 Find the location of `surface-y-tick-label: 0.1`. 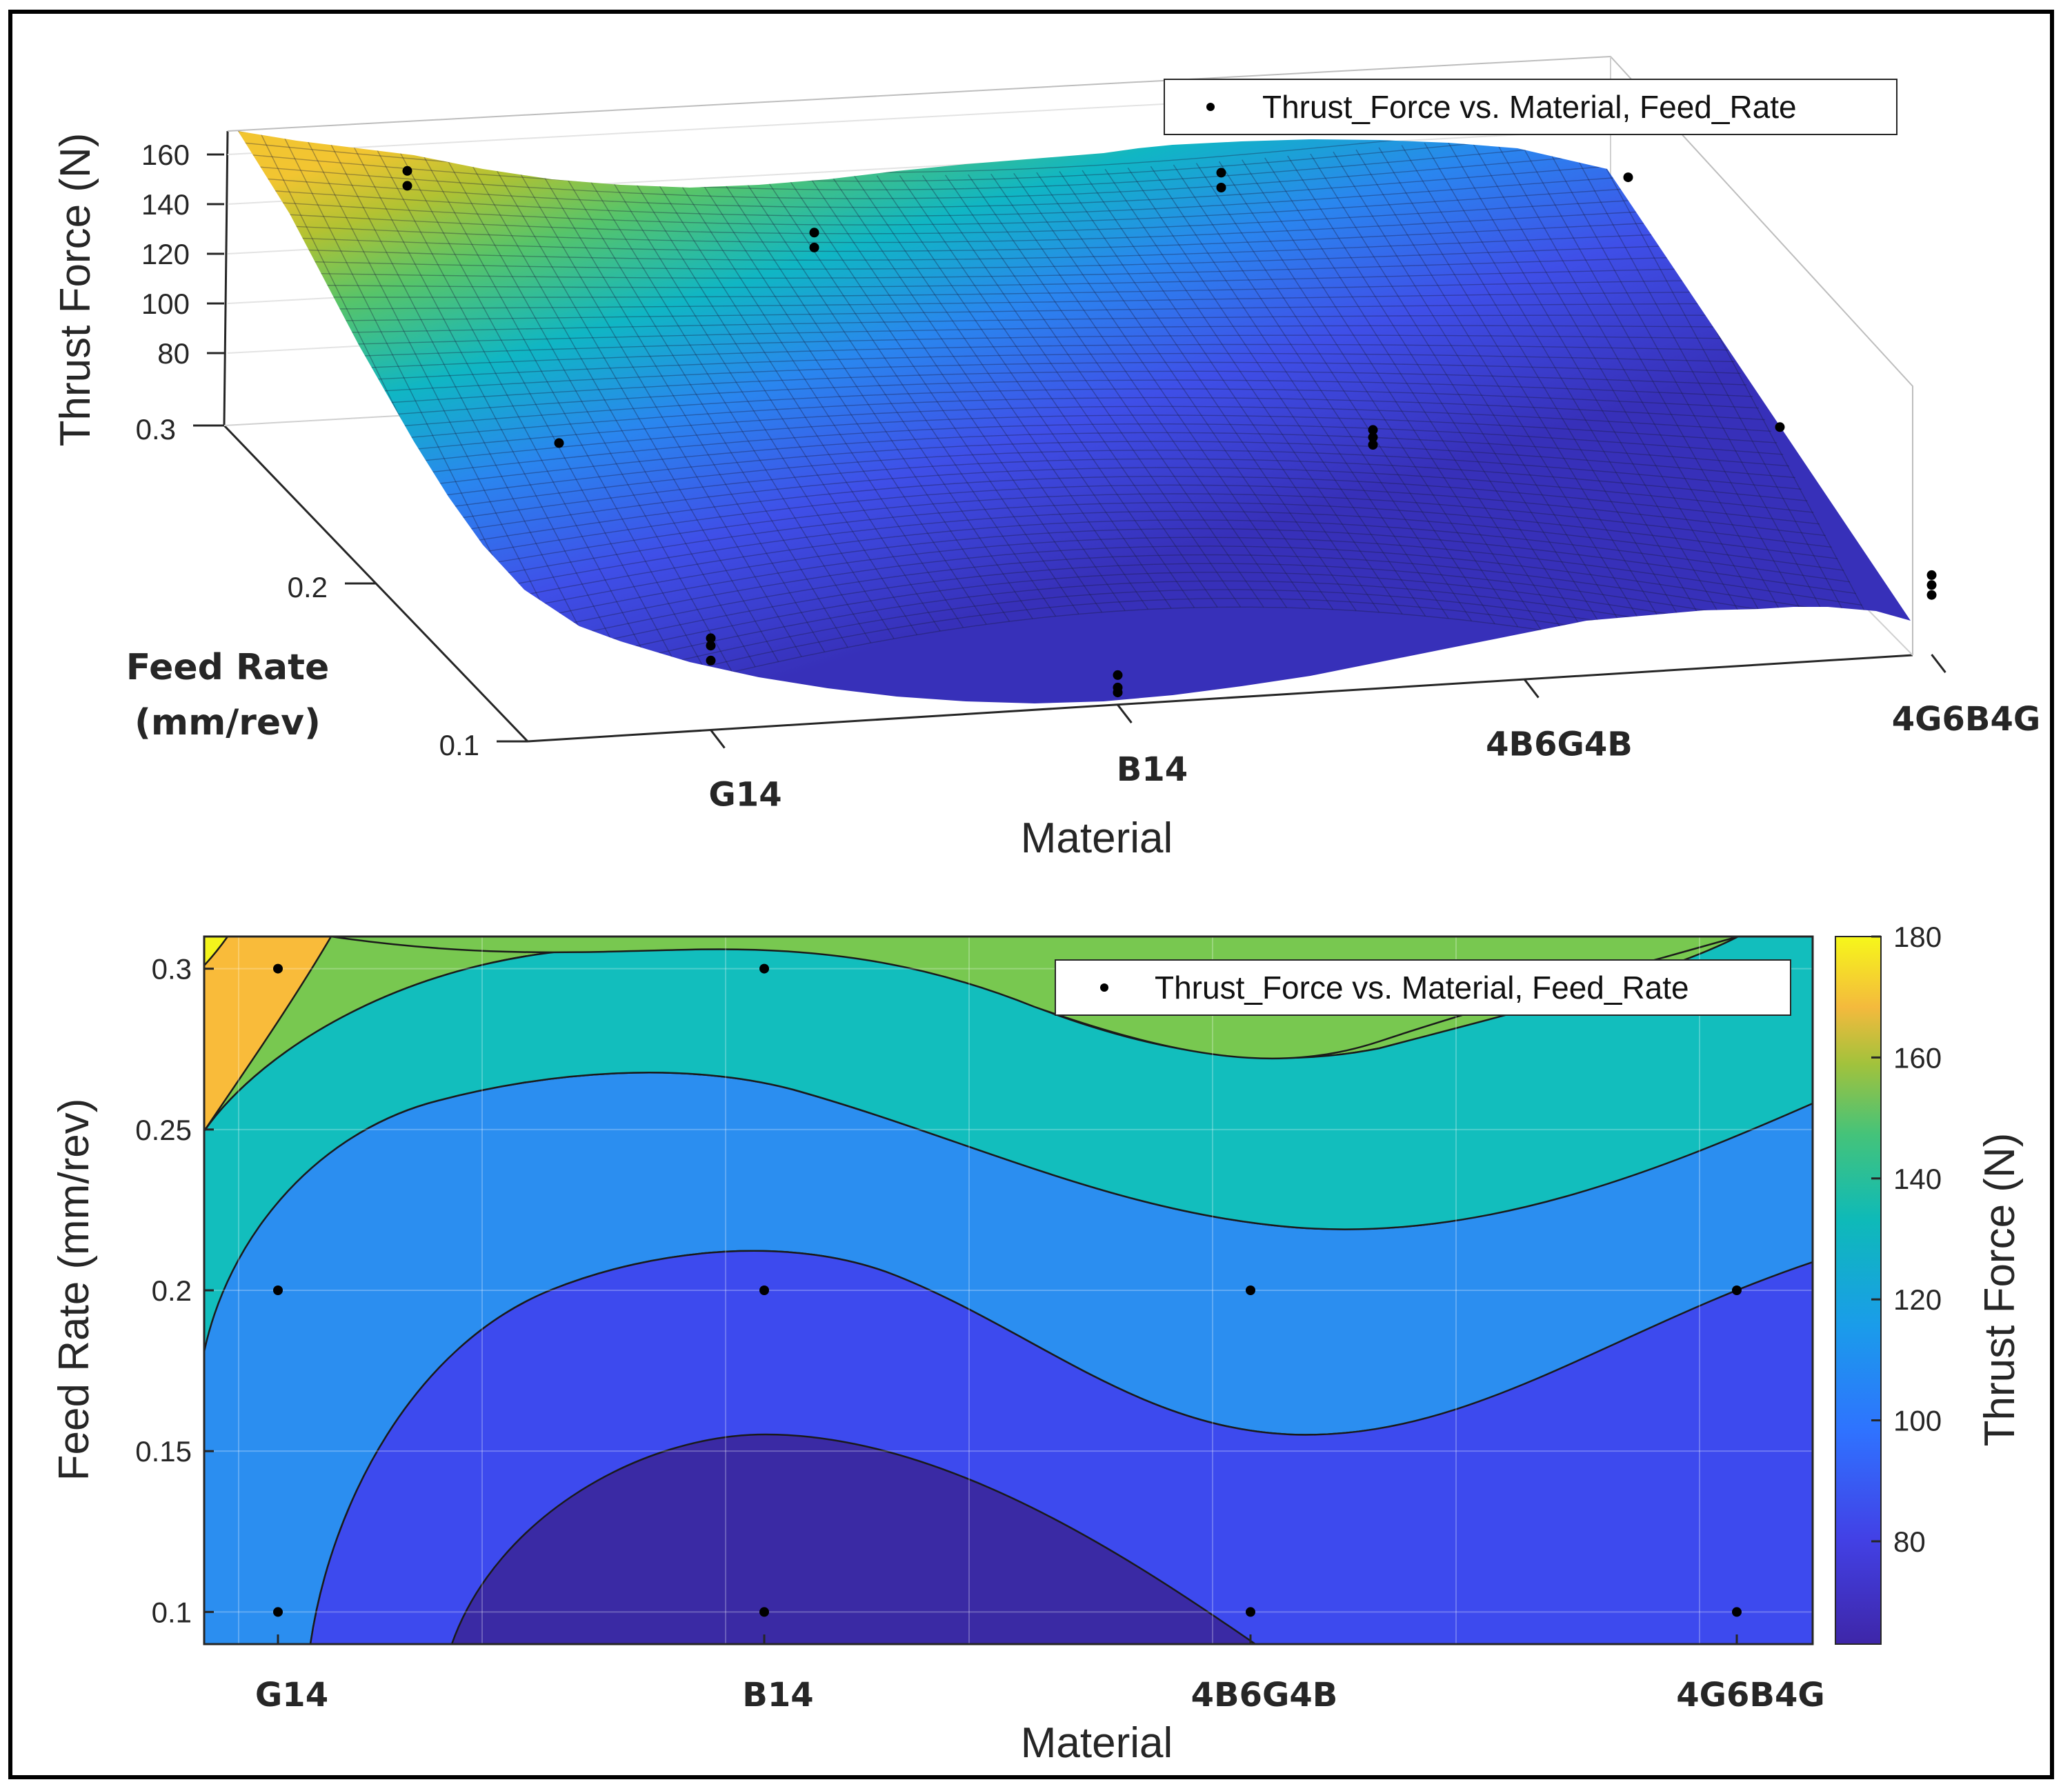

surface-y-tick-label: 0.1 is located at coordinates (459, 745).